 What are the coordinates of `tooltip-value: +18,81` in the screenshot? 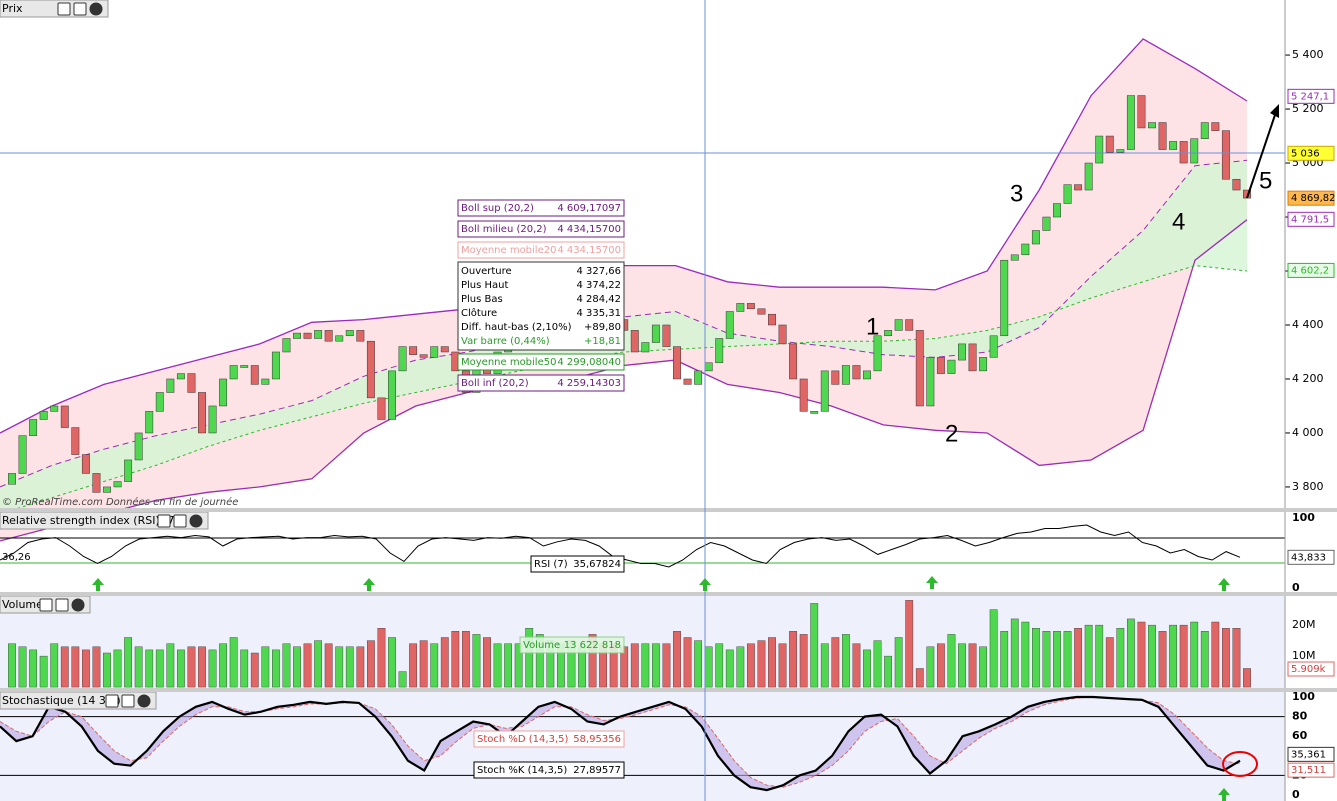 It's located at (602, 341).